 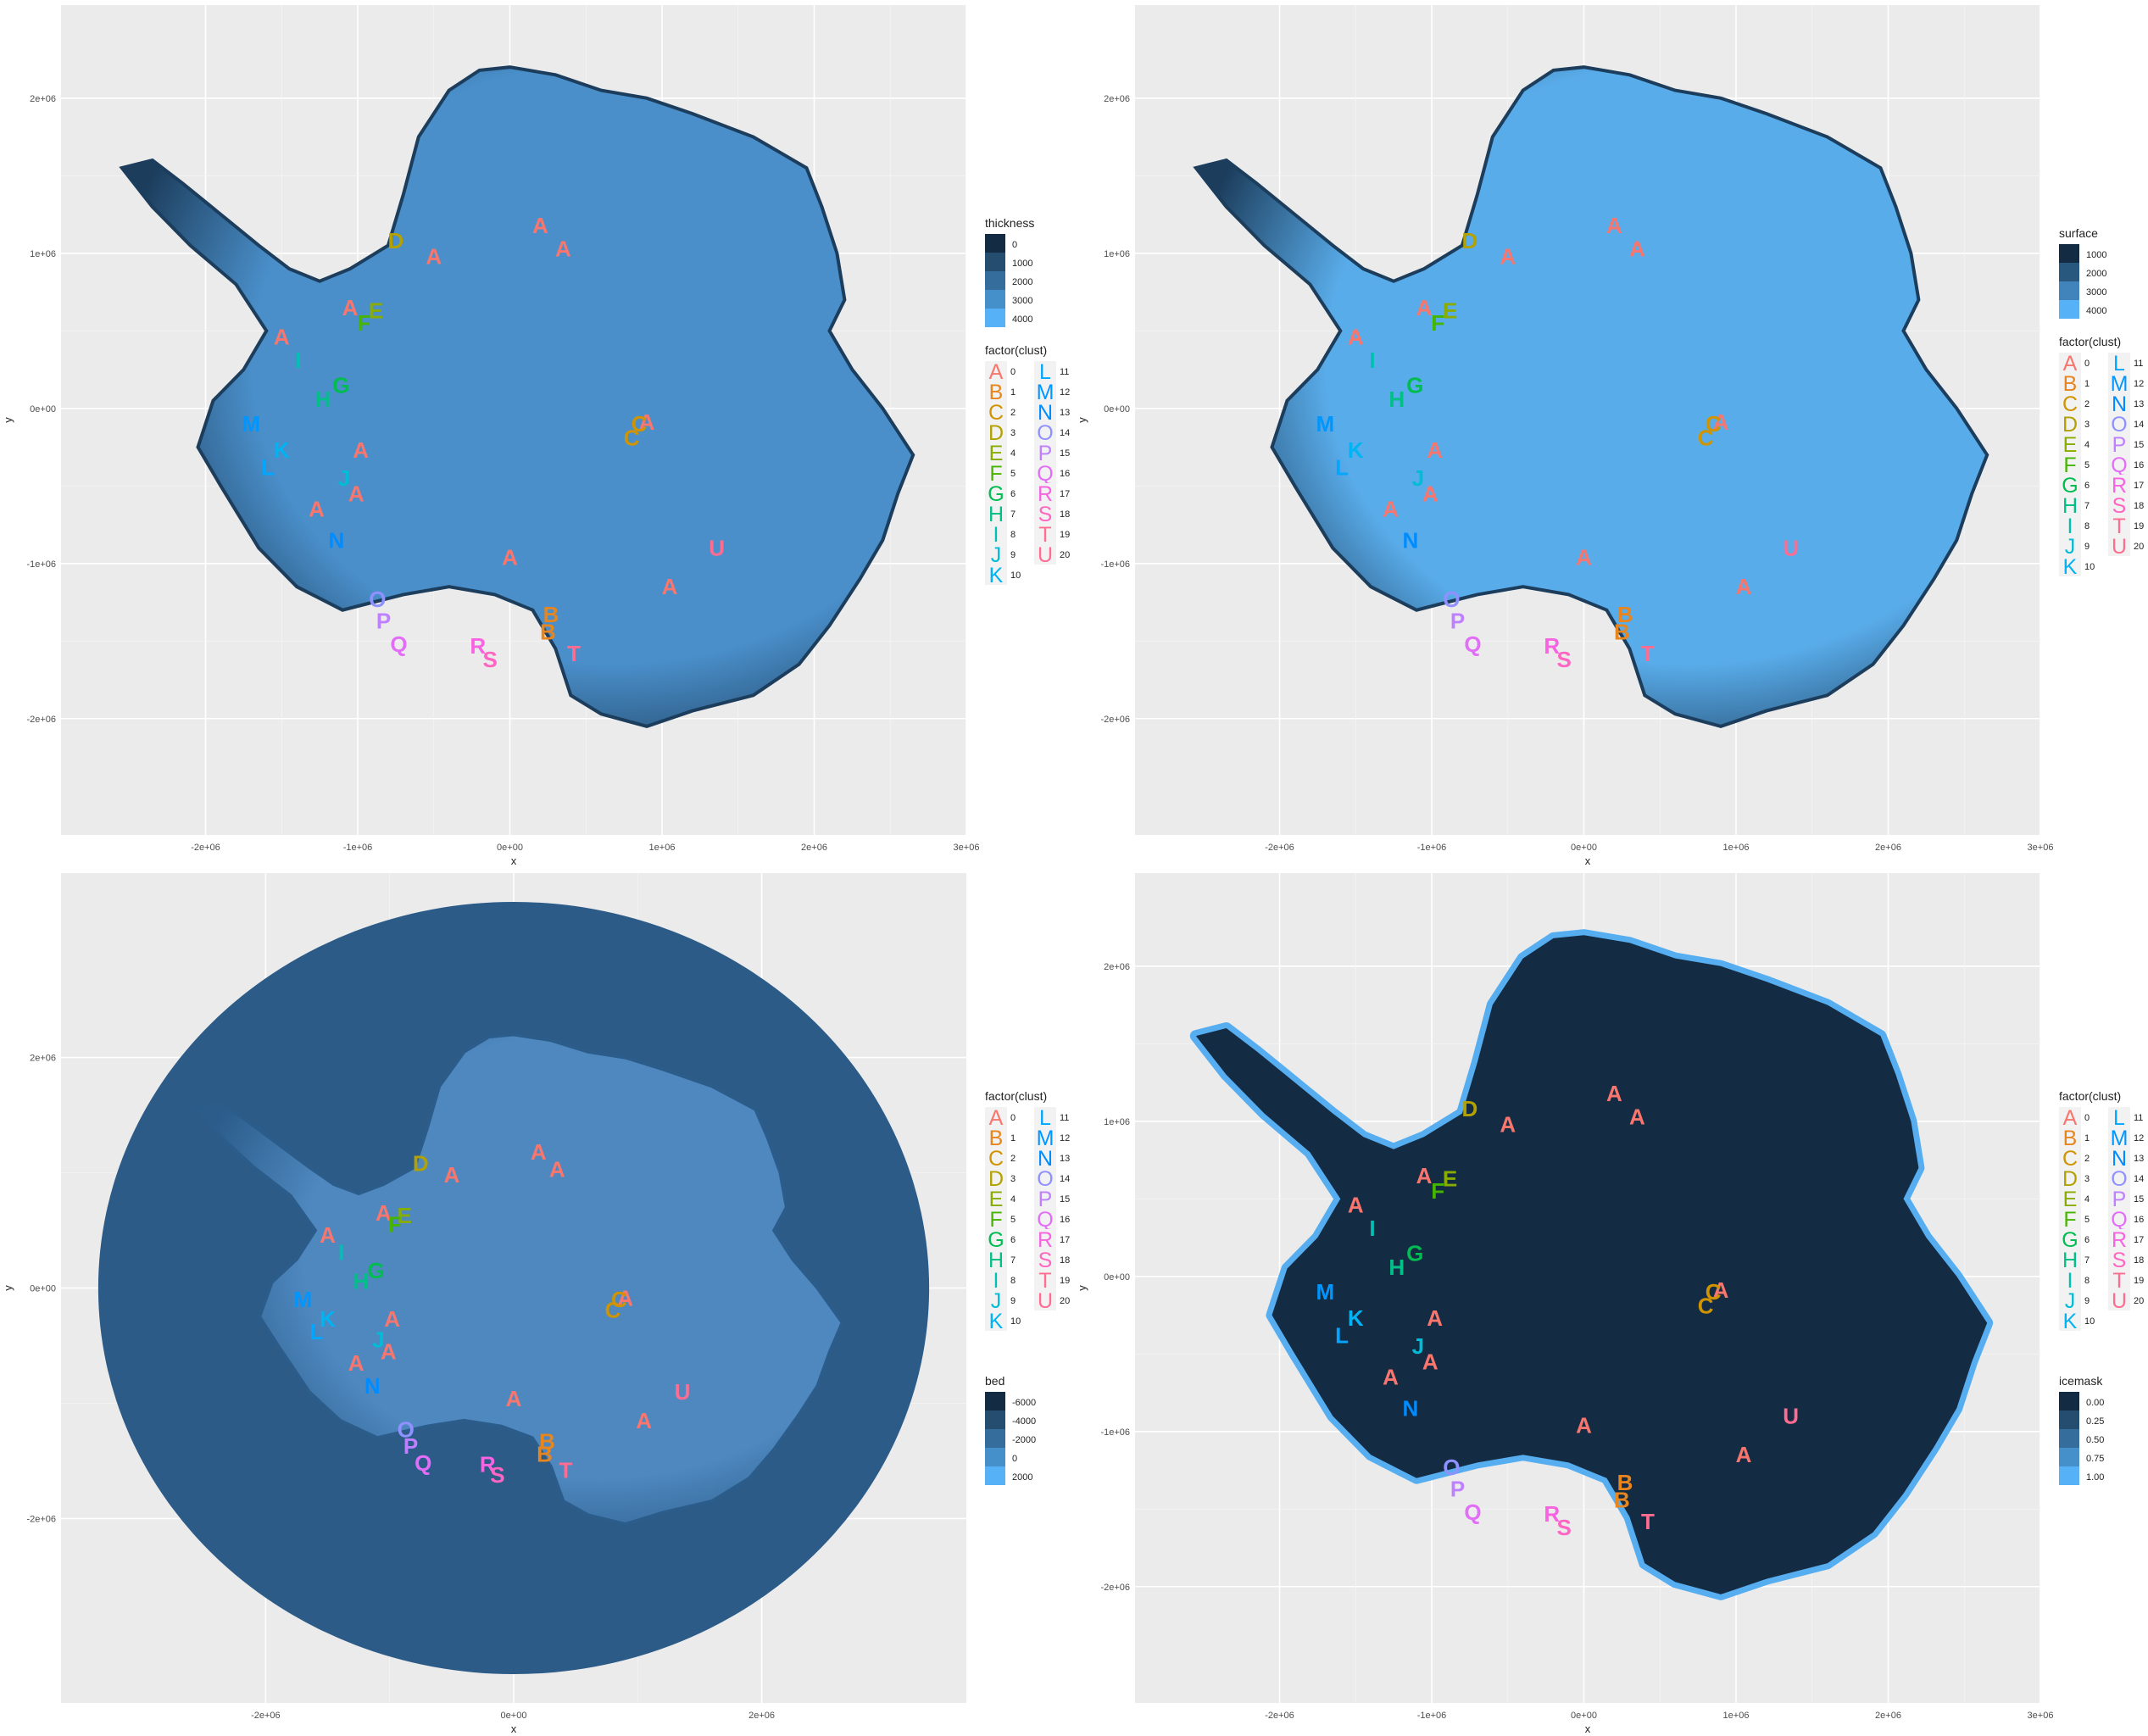 I want to click on cluster-legend-label: 1, so click(x=2087, y=384).